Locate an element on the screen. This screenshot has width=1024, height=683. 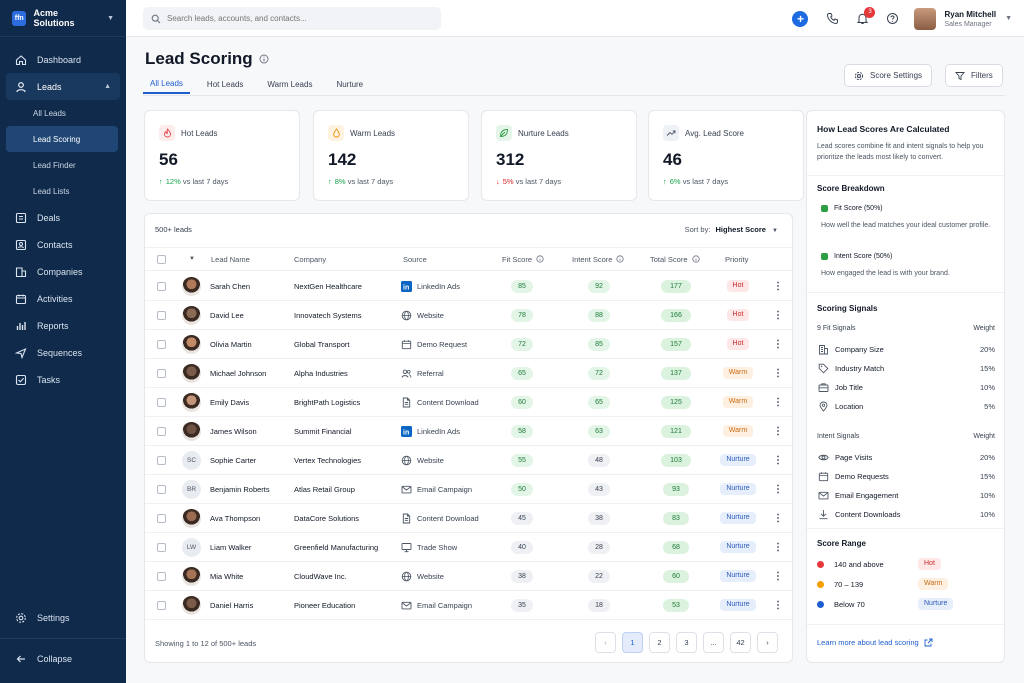
workspace-switcher: ffn Acme Solutions ▼ is located at coordinates (63, 18).